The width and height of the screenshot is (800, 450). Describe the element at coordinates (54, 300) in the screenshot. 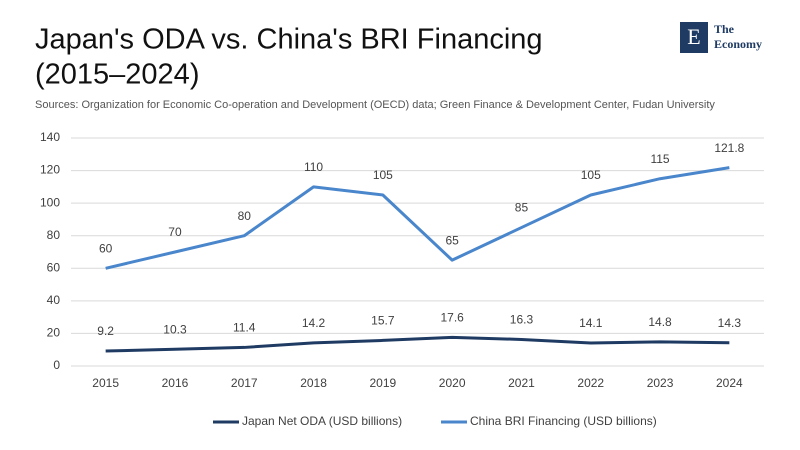

I see `y-tick-label: 40` at that location.